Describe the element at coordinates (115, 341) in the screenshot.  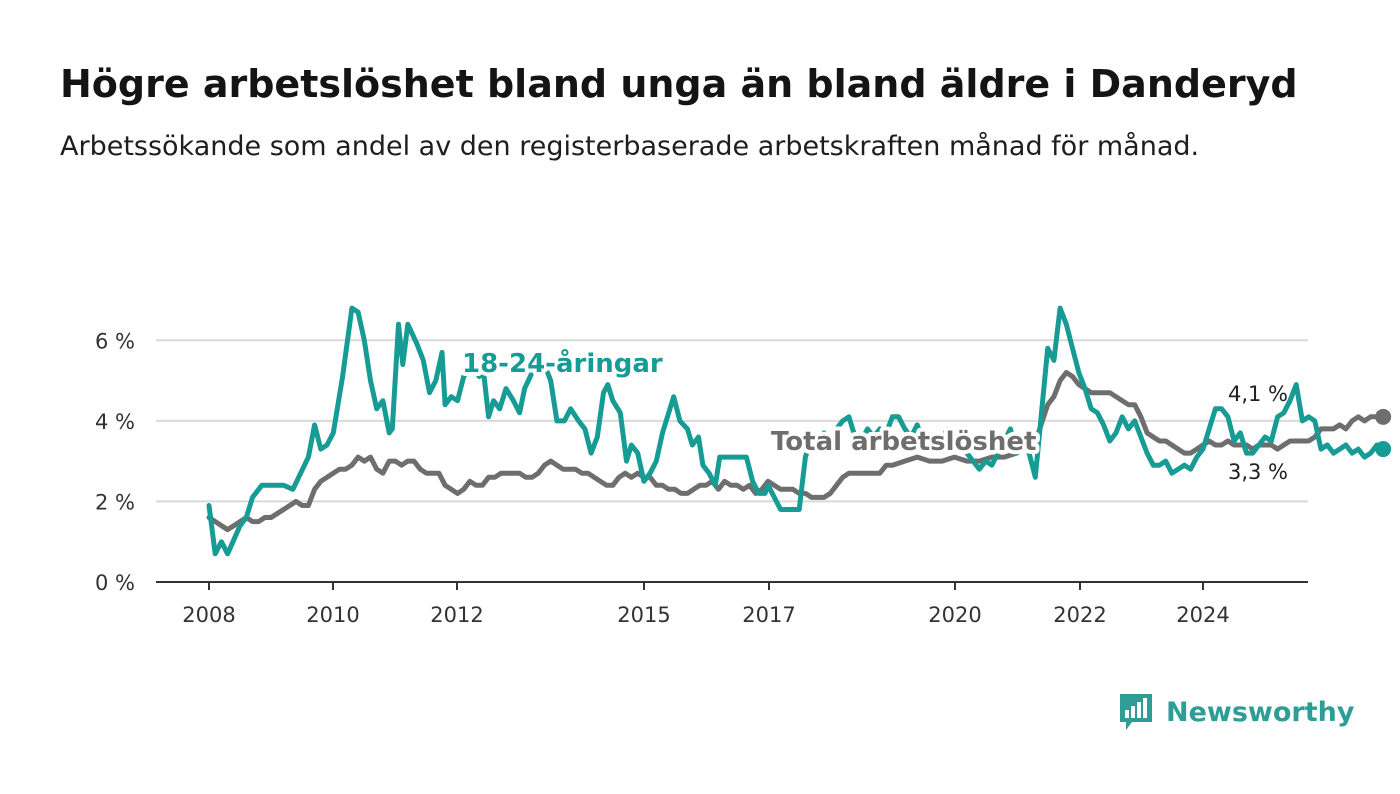
I see `y-tick-label: 6 %` at that location.